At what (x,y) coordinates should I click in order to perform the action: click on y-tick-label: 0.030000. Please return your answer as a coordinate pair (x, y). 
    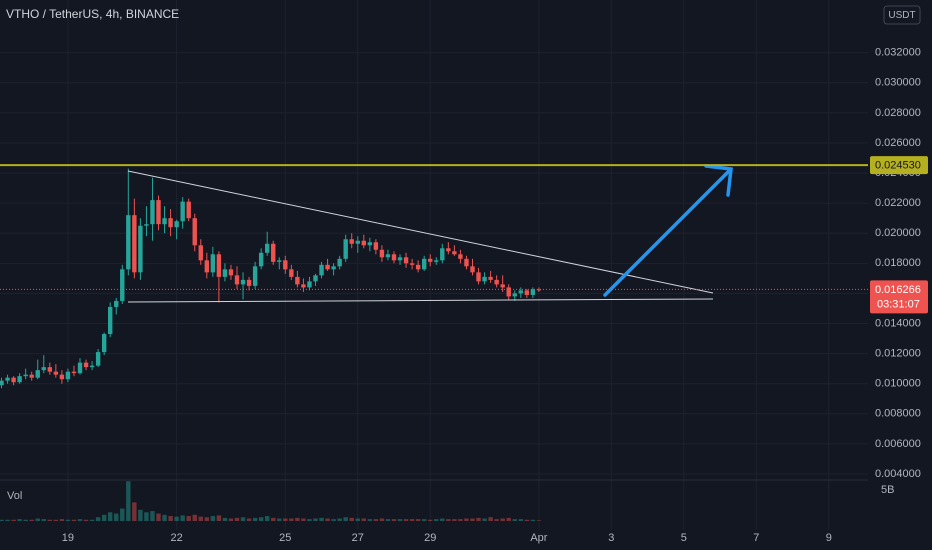
    Looking at the image, I should click on (898, 83).